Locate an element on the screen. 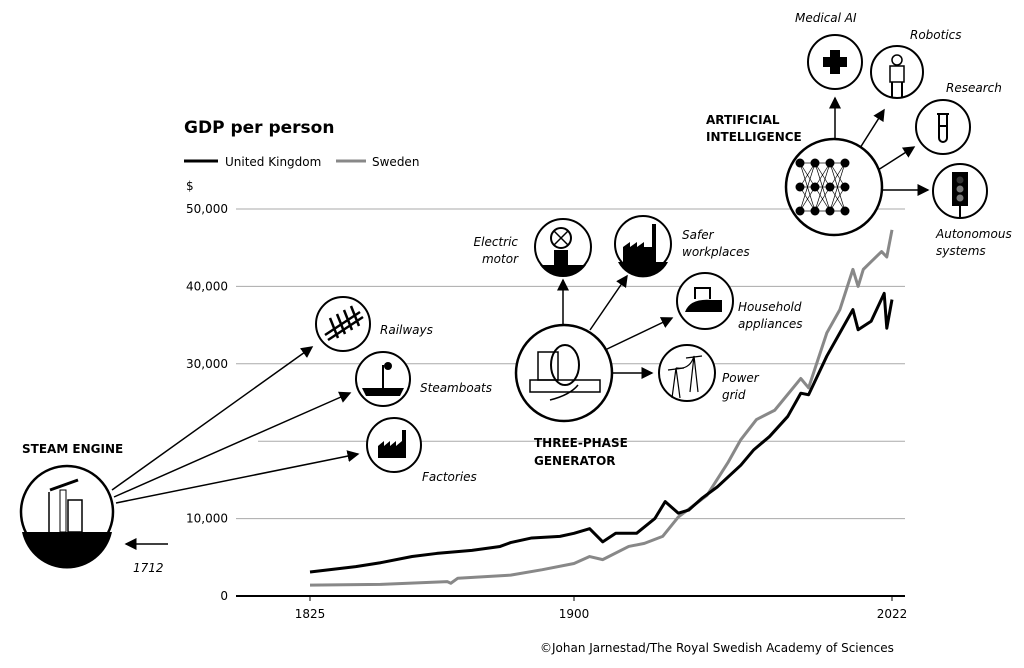 This screenshot has height=668, width=1024. steam-engine-title: STEAM ENGINE is located at coordinates (72, 449).